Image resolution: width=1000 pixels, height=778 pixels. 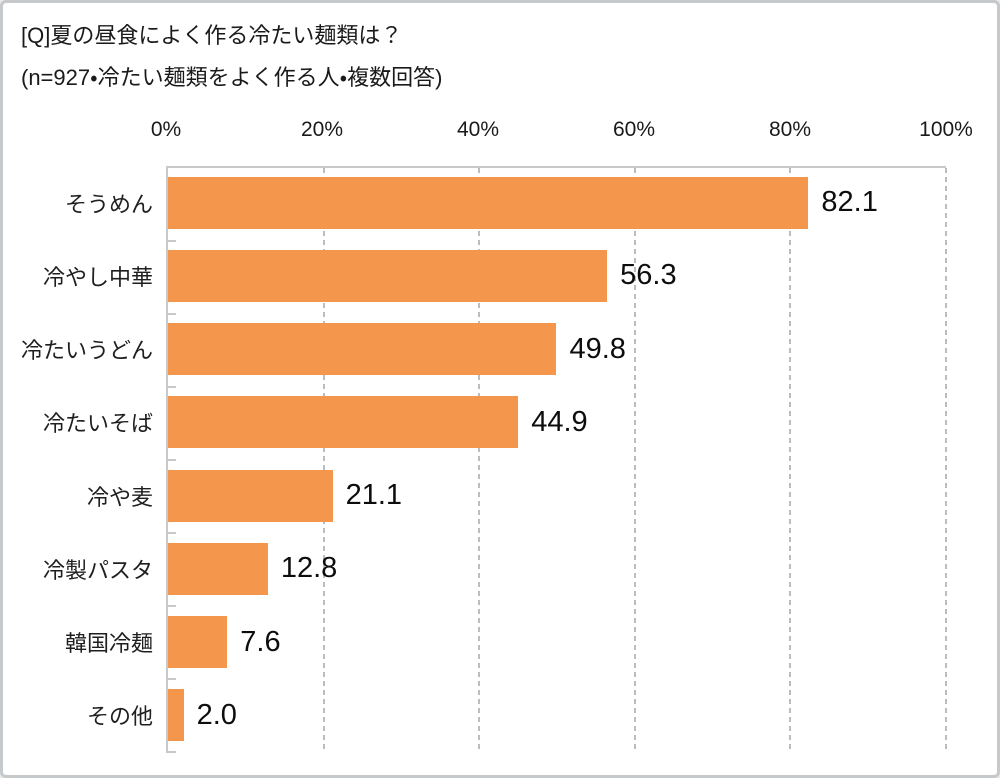 I want to click on x-axis-tick-label: 20%, so click(x=322, y=129).